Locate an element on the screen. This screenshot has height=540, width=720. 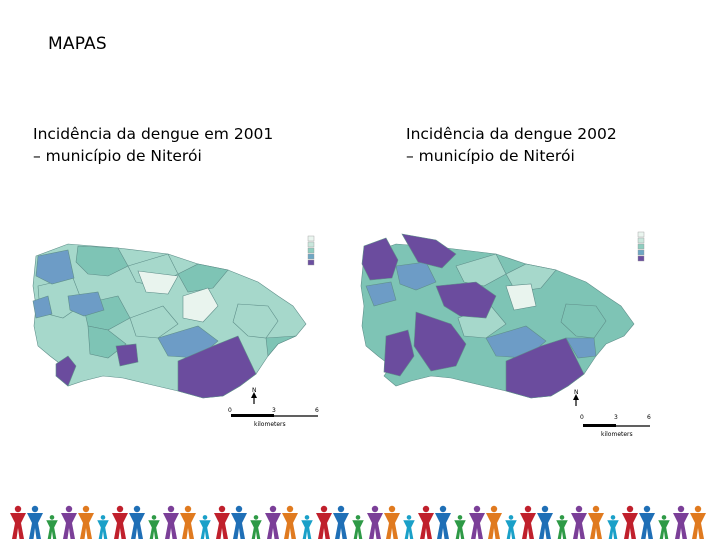
caption-line-1: Incidência da dengue 2002 is located at coordinates (511, 134).